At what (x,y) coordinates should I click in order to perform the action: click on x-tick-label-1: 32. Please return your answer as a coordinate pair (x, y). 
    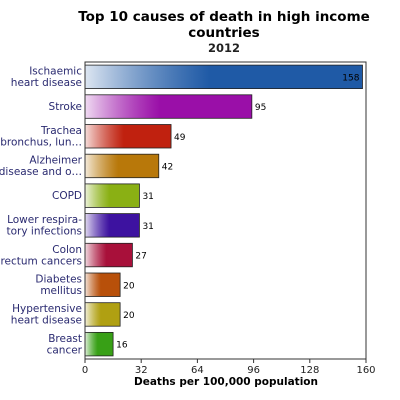
    Looking at the image, I should click on (141, 370).